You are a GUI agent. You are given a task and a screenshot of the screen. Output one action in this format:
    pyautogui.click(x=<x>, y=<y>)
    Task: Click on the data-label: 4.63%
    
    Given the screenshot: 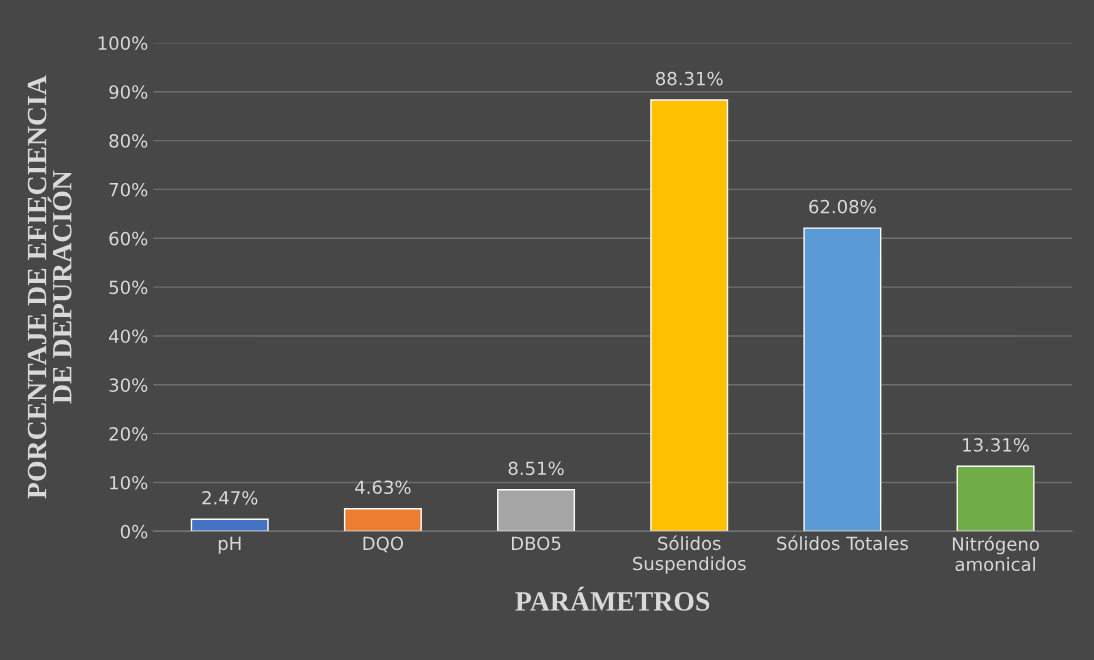 What is the action you would take?
    pyautogui.click(x=383, y=487)
    